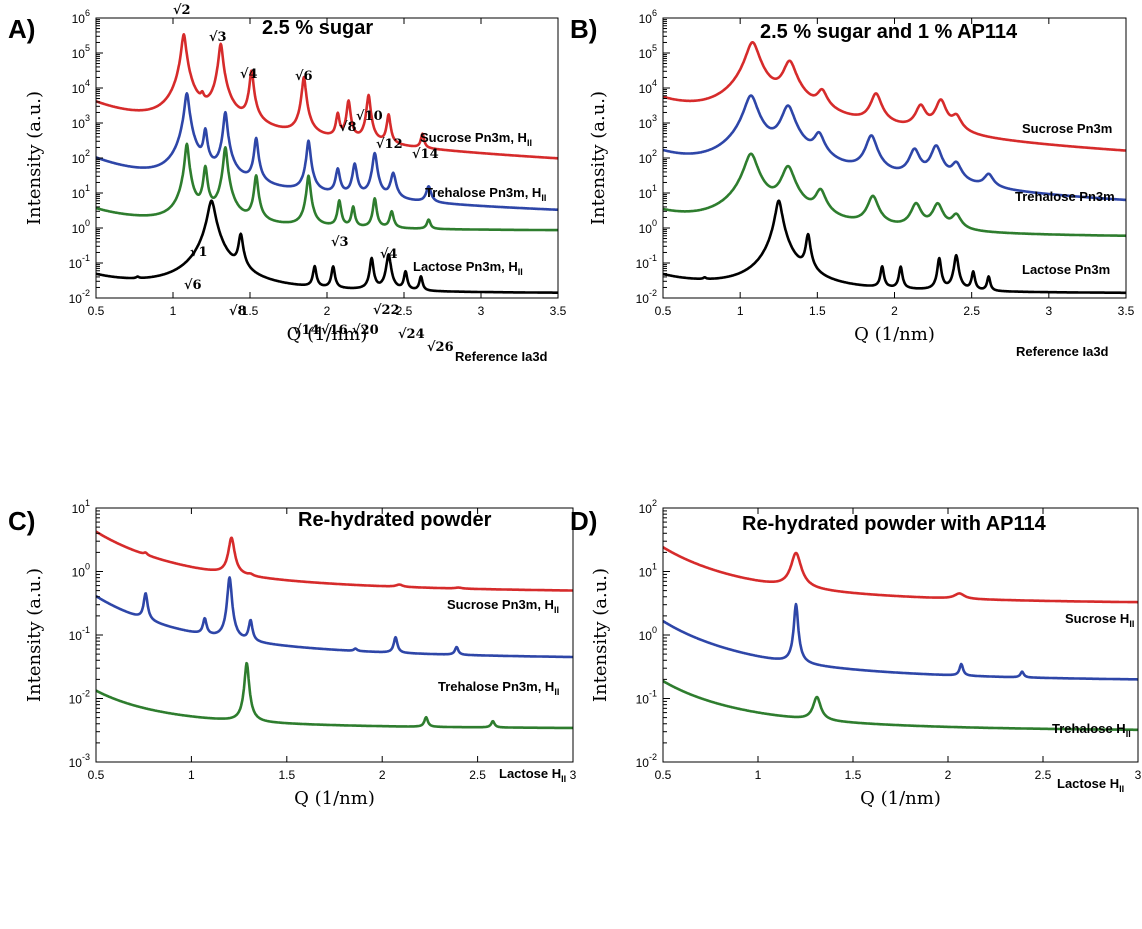  Describe the element at coordinates (395, 520) in the screenshot. I see `panel-title: Re-hydrated powder` at that location.